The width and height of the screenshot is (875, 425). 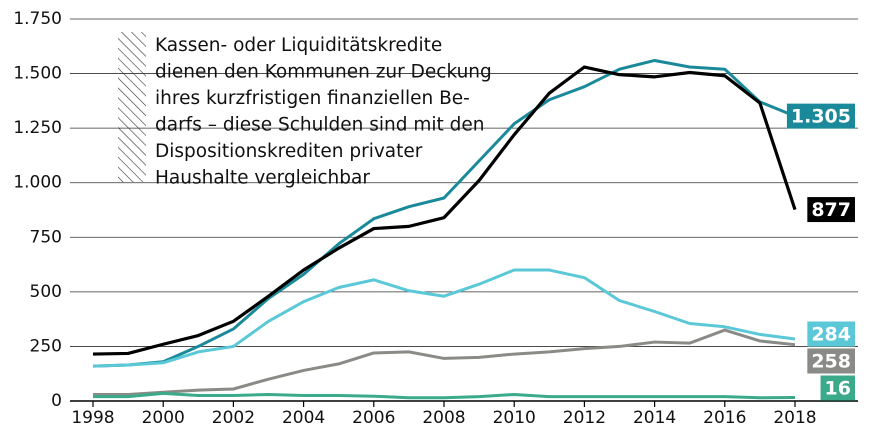 I want to click on end-label-text: 877, so click(x=831, y=210).